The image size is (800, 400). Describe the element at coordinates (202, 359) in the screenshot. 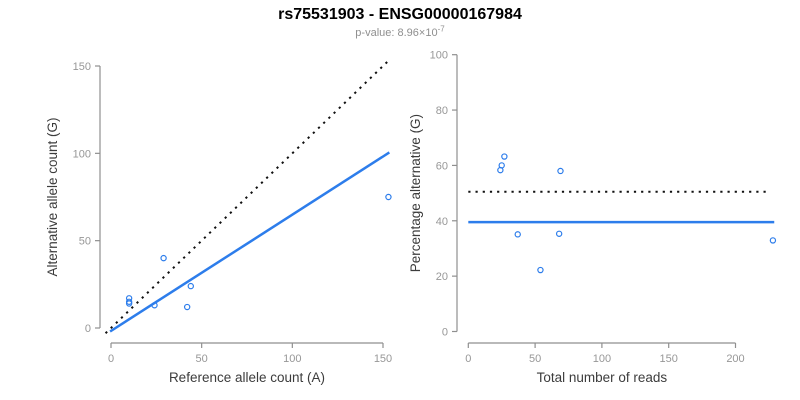

I see `allele-count-scatter-x-tick-label: 50` at that location.